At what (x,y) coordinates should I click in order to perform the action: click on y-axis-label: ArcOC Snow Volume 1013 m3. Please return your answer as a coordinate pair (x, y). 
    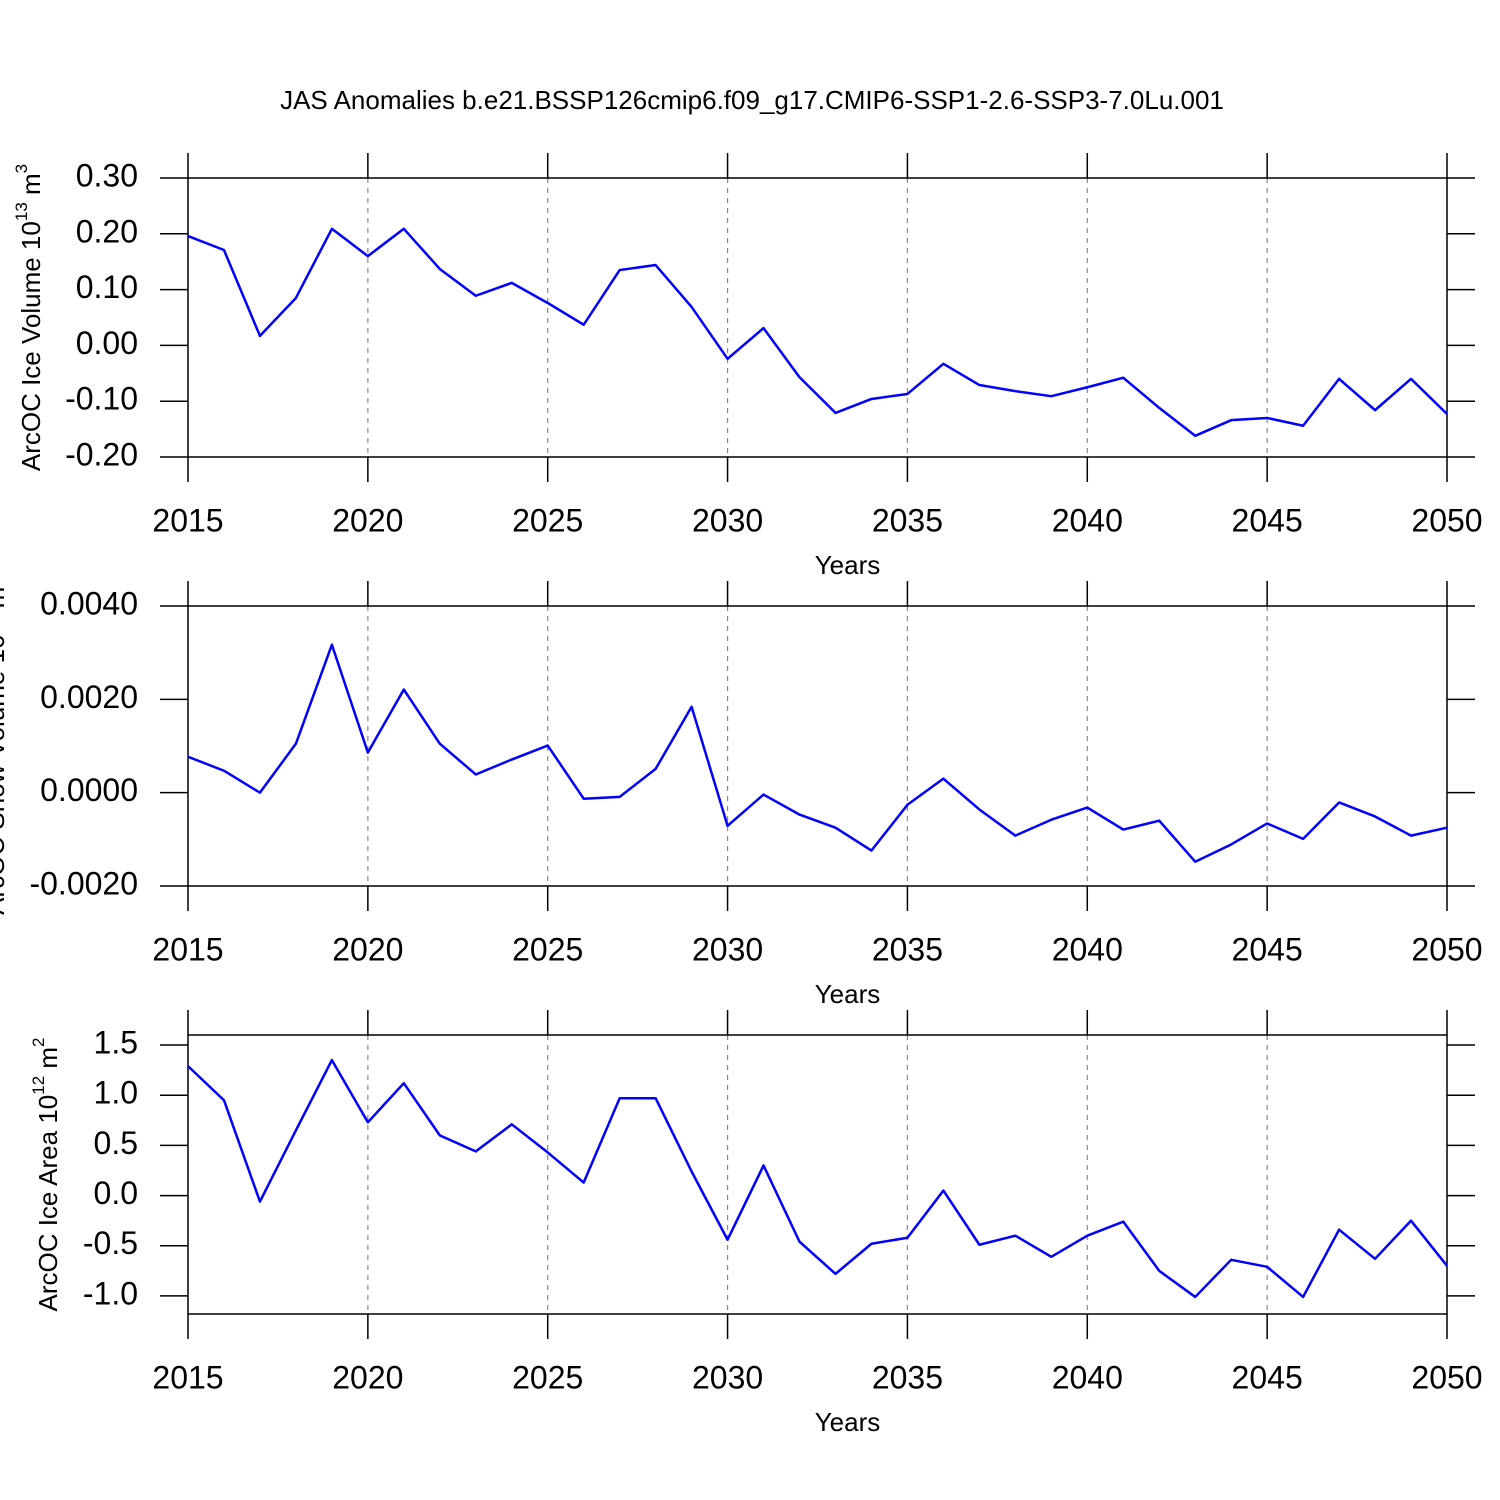
    Looking at the image, I should click on (5, 746).